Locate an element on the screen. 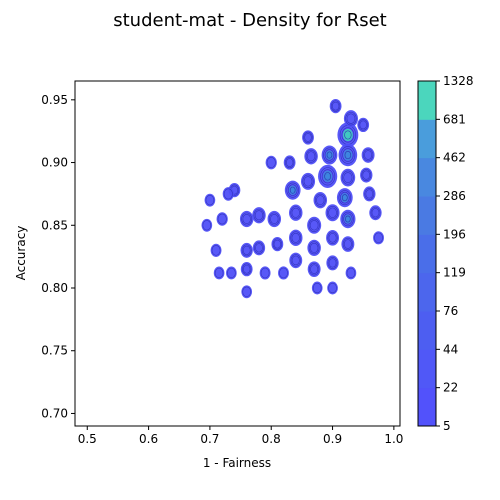 Image resolution: width=500 pixels, height=500 pixels. chart-title: student-mat - Density for Rset is located at coordinates (250, 20).